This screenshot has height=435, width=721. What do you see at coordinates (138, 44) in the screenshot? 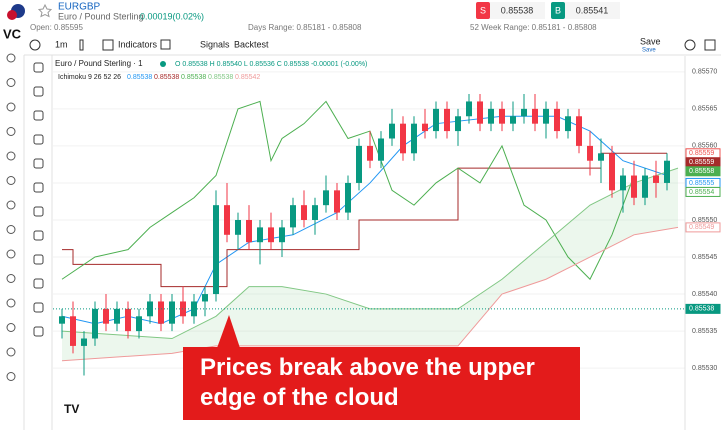
I see `indicators: Indicators` at bounding box center [138, 44].